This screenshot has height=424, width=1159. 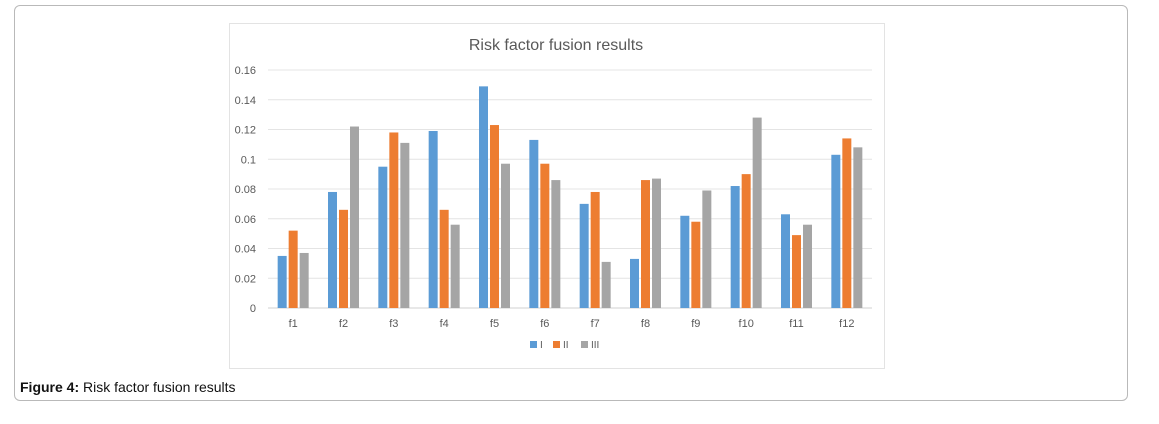 I want to click on bar-f9-II, so click(x=696, y=264).